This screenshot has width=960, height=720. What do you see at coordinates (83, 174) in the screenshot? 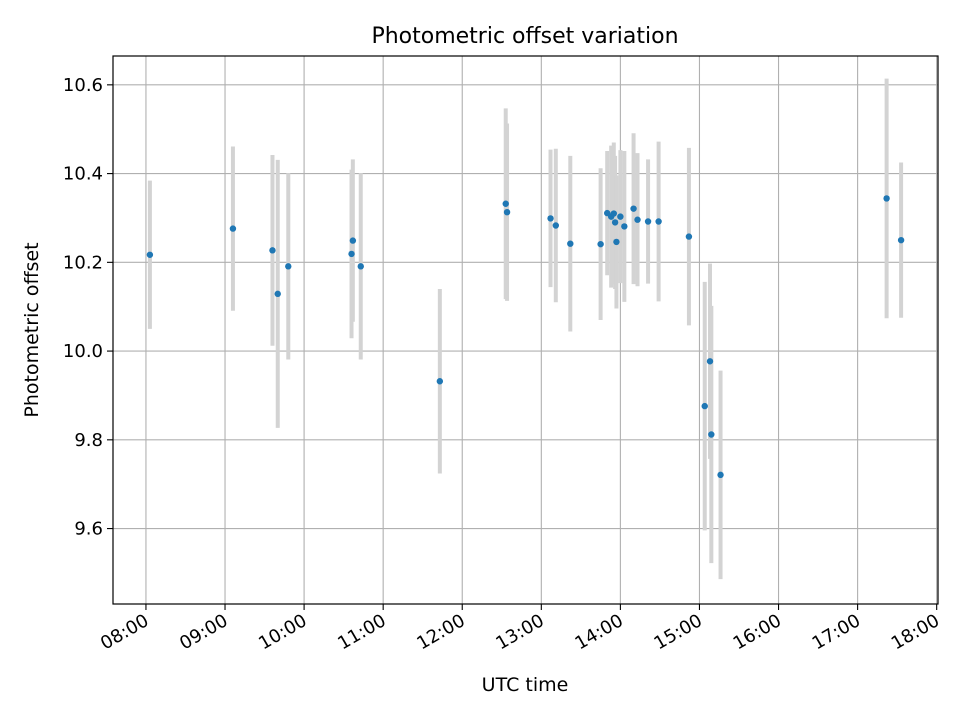
I see `y-tick-label: 10.4` at bounding box center [83, 174].